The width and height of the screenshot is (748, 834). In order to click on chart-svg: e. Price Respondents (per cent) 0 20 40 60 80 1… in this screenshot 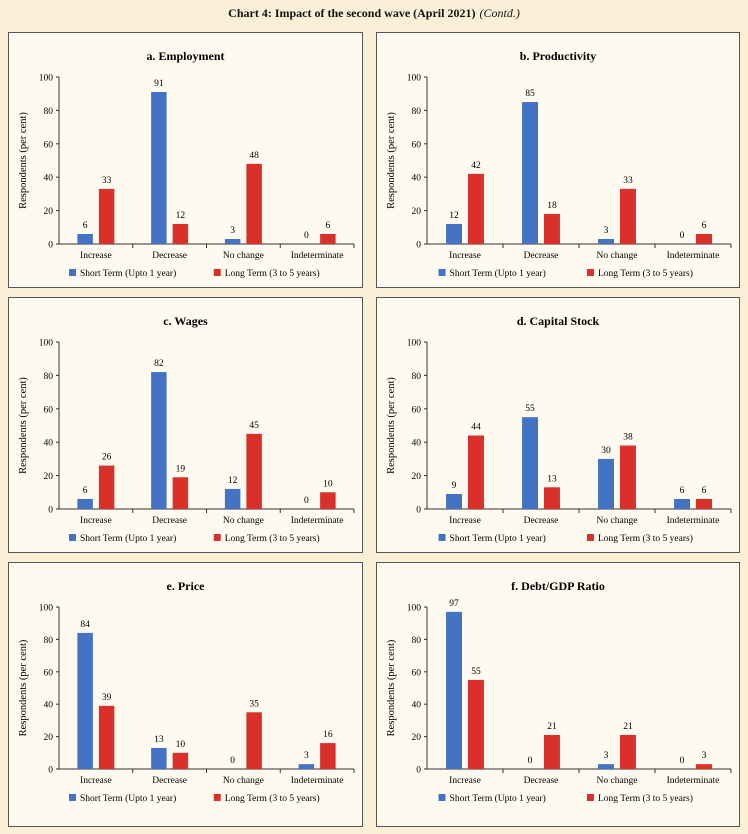, I will do `click(186, 691)`.